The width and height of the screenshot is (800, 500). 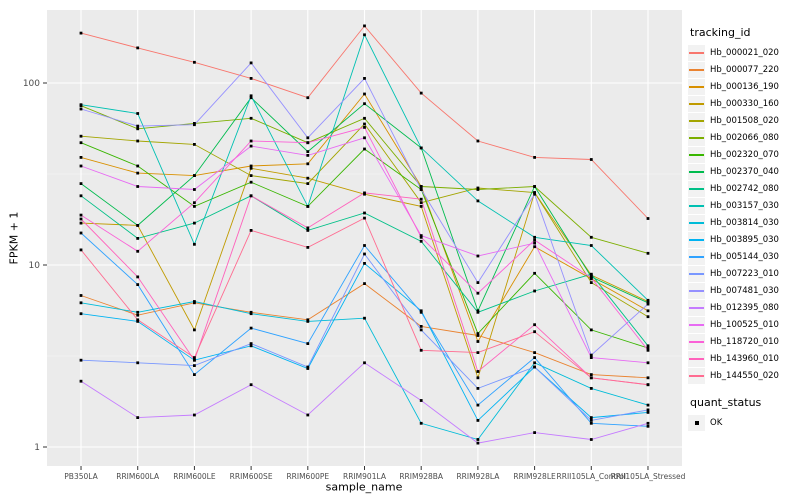 What do you see at coordinates (744, 256) in the screenshot?
I see `legend-item-label: Hb_005144_030` at bounding box center [744, 256].